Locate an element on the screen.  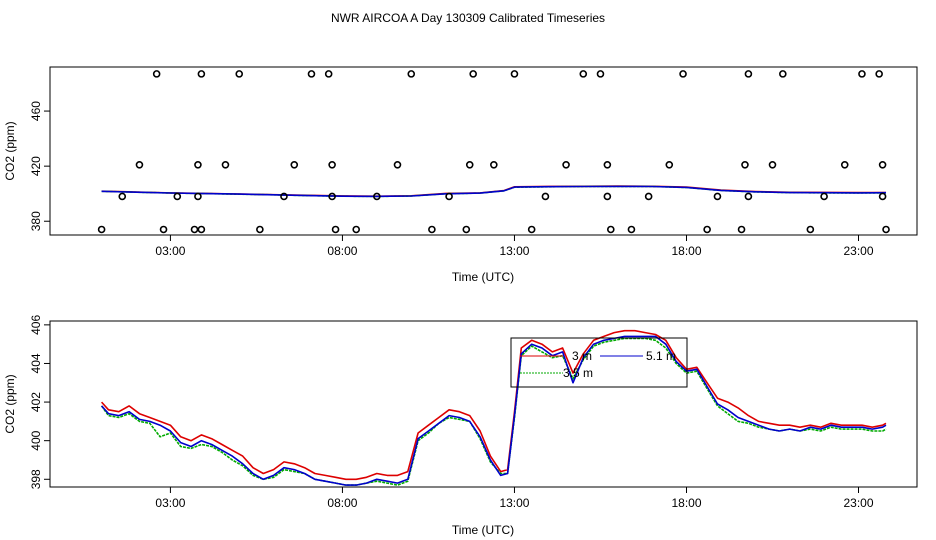
top-y-tick-label: 420 is located at coordinates (36, 166).